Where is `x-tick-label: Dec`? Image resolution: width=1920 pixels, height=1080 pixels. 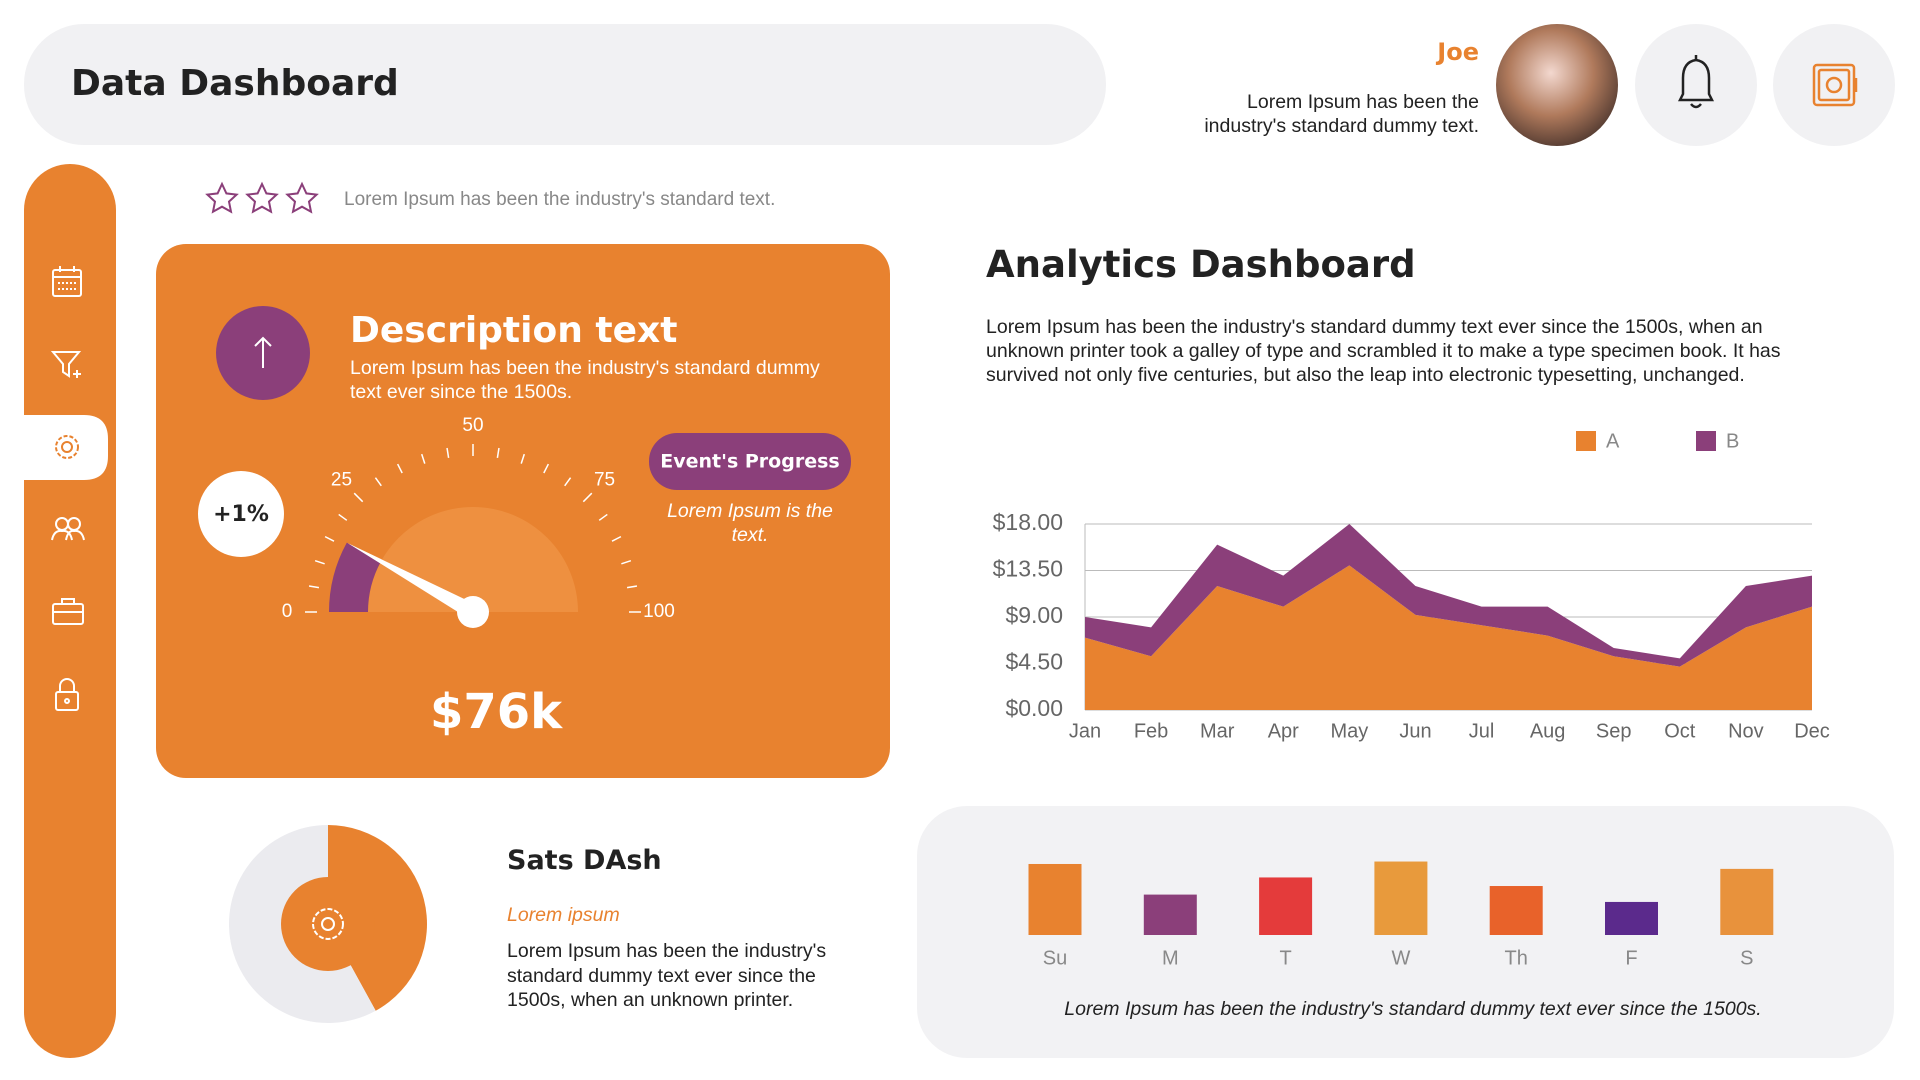 x-tick-label: Dec is located at coordinates (1812, 731).